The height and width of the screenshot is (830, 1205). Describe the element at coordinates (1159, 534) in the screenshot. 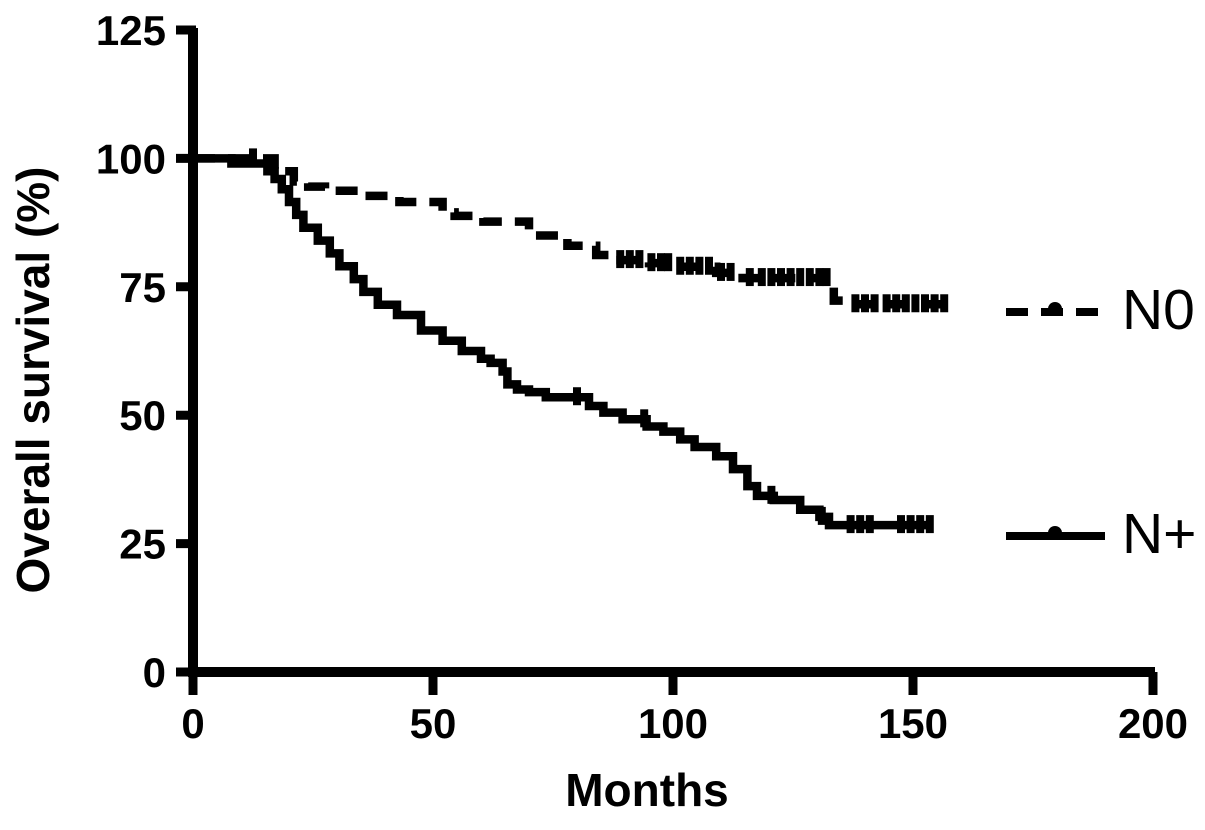

I see `legend-label-nplus: N+` at that location.